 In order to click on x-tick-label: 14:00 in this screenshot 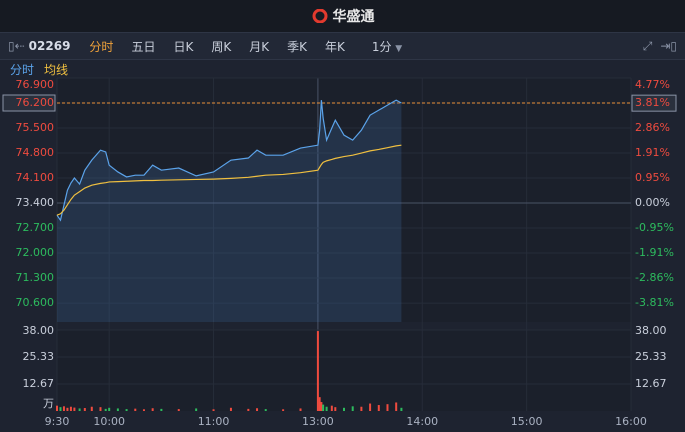, I will do `click(422, 421)`.